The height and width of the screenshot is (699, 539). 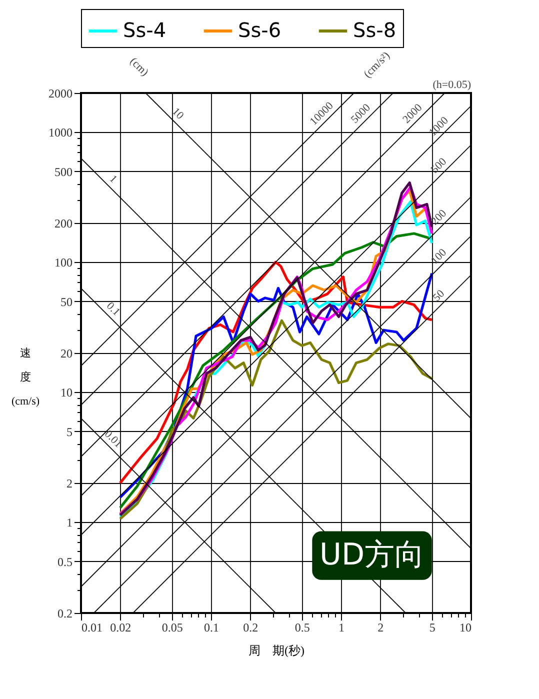 What do you see at coordinates (92, 627) in the screenshot?
I see `x-tick-label: 0.01` at bounding box center [92, 627].